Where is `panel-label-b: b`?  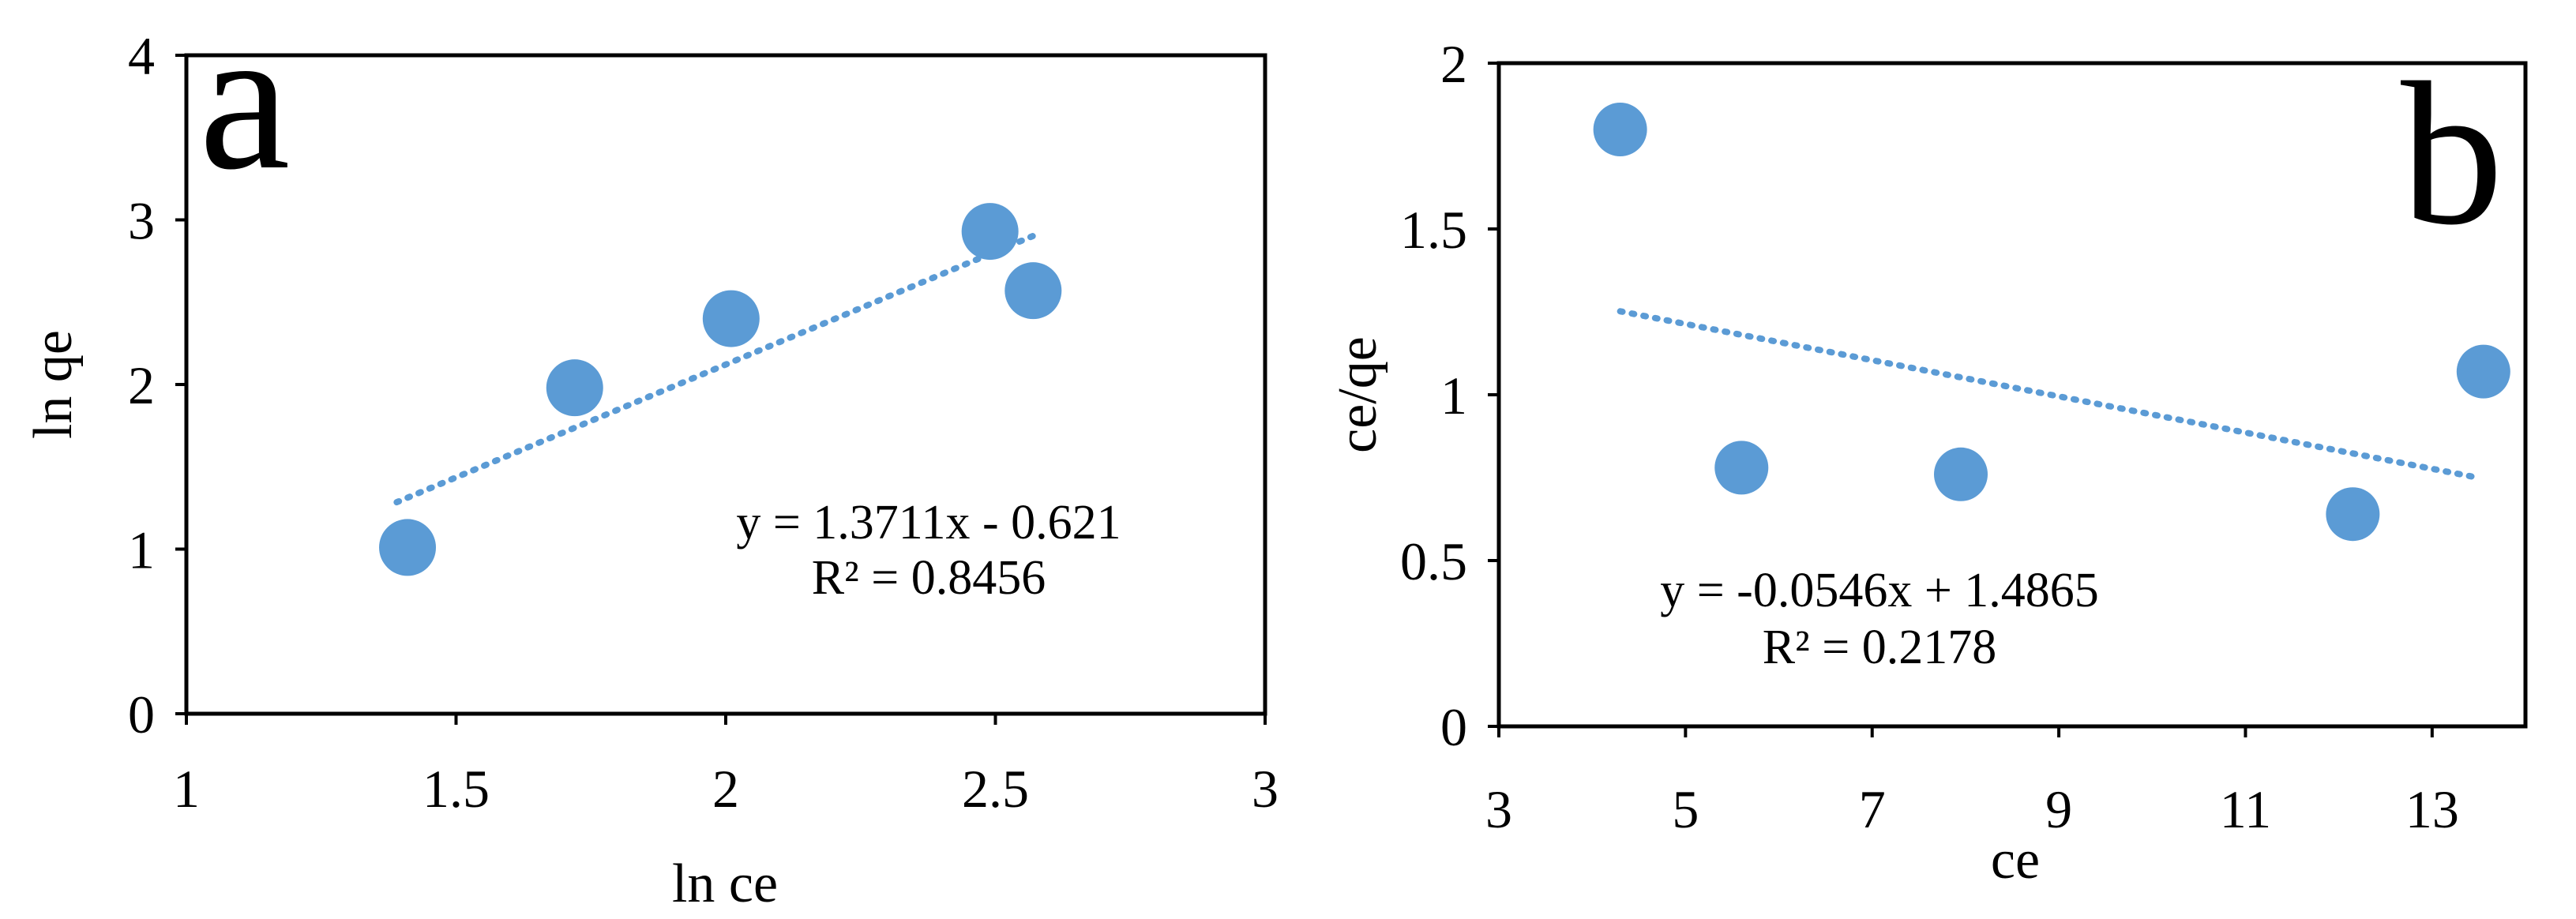
panel-label-b: b is located at coordinates (2452, 154).